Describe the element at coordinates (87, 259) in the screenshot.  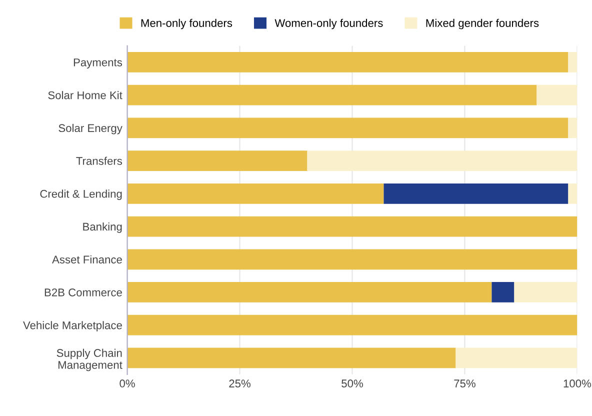
I see `y-tick-label: Asset Finance` at that location.